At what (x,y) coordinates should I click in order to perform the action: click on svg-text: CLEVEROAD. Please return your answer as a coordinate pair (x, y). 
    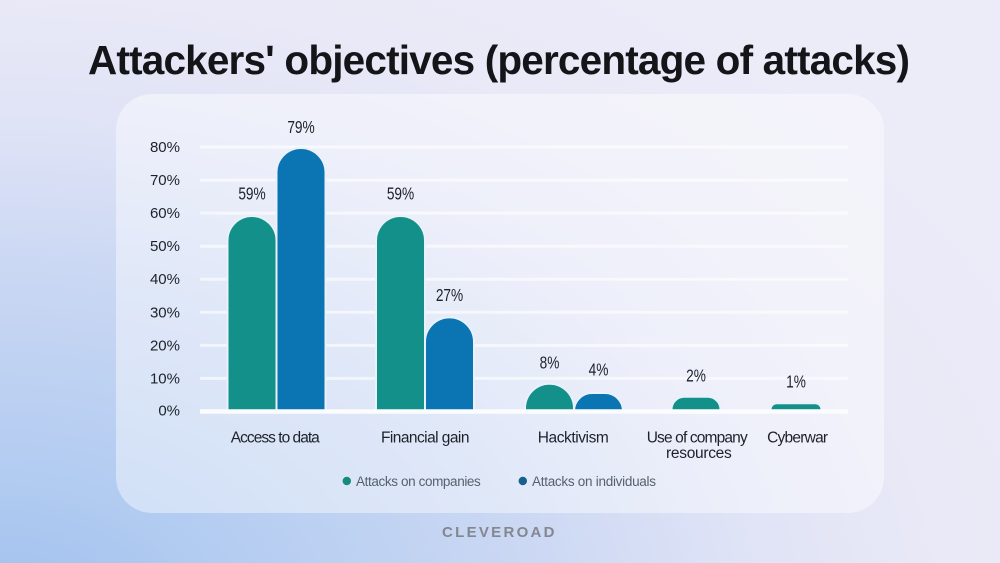
    Looking at the image, I should click on (500, 532).